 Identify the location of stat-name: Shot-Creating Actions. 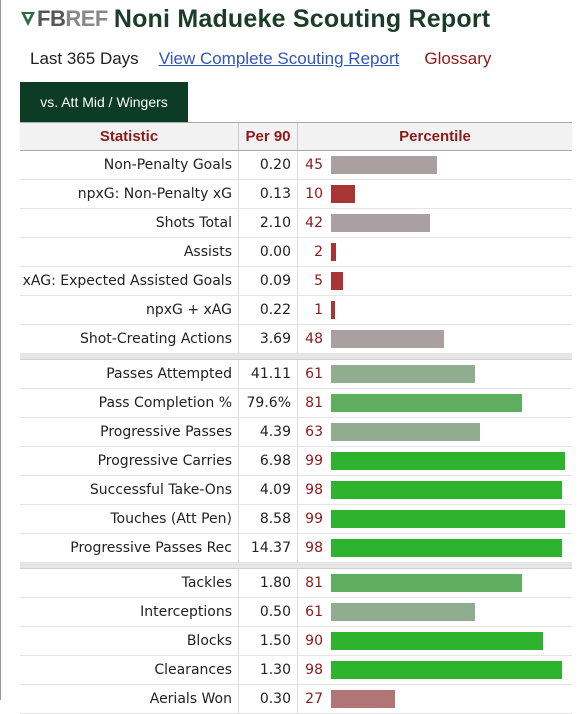
(129, 339).